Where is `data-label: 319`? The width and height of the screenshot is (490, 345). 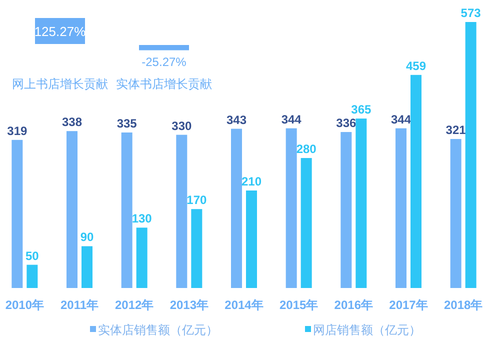
data-label: 319 is located at coordinates (17, 131).